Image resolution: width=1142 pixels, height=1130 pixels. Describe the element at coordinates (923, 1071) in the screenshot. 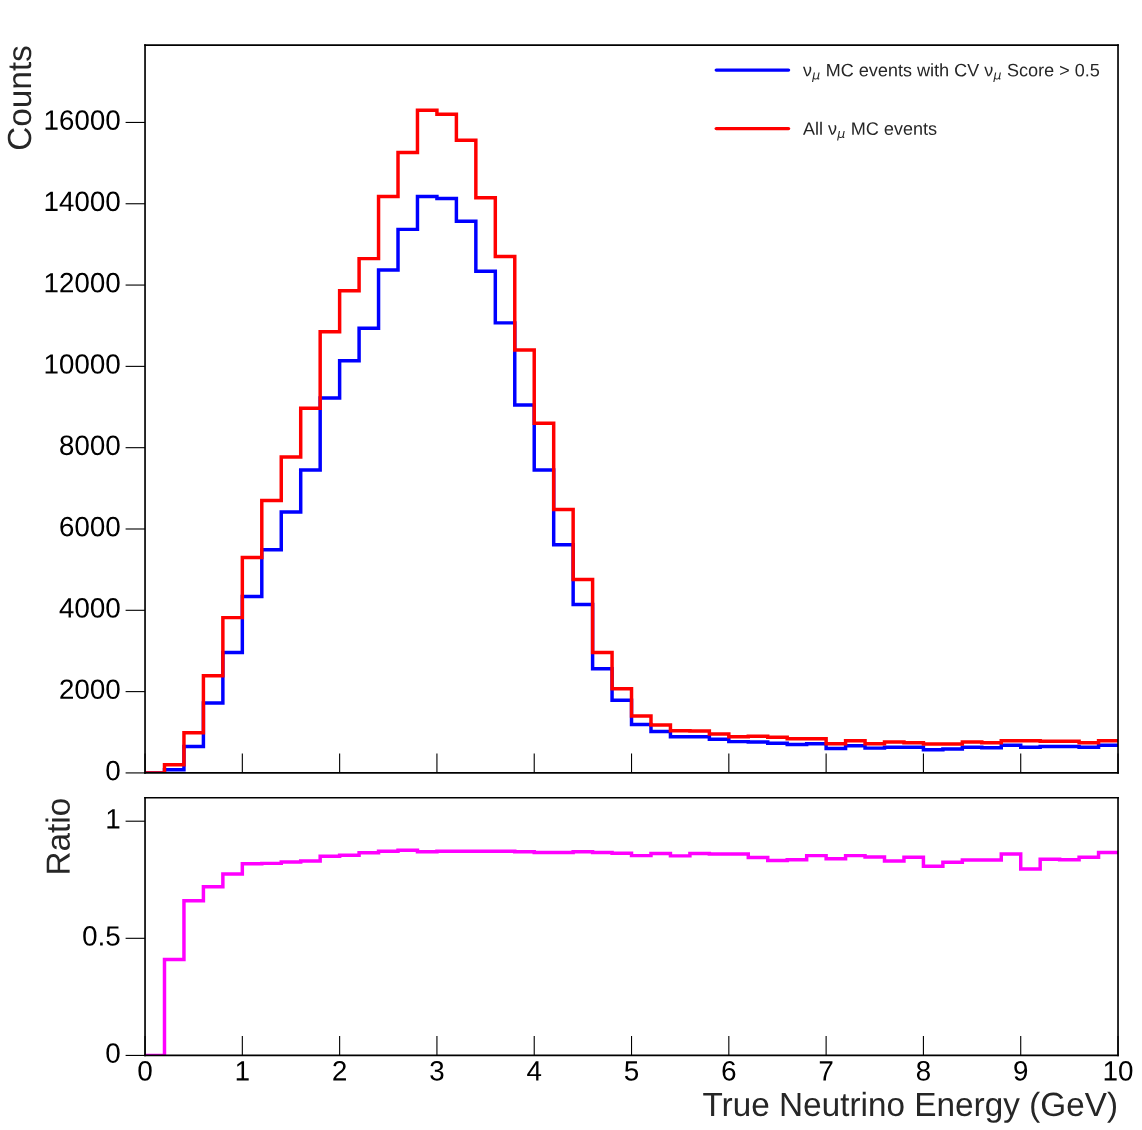

I see `x-tick-label: 8` at that location.